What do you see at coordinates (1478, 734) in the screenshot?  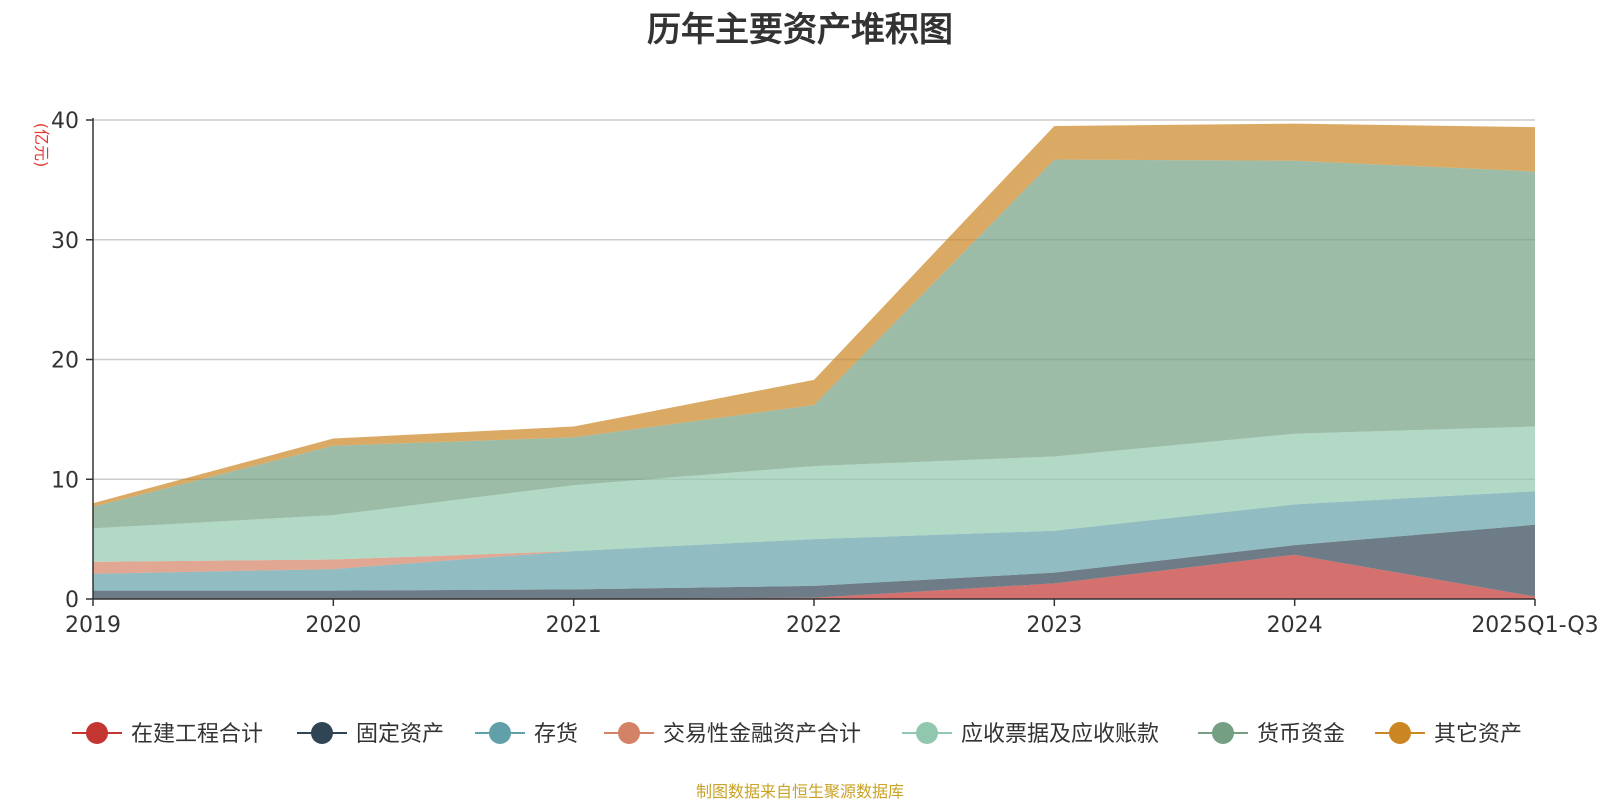 I see `legend-label: 其它资产` at bounding box center [1478, 734].